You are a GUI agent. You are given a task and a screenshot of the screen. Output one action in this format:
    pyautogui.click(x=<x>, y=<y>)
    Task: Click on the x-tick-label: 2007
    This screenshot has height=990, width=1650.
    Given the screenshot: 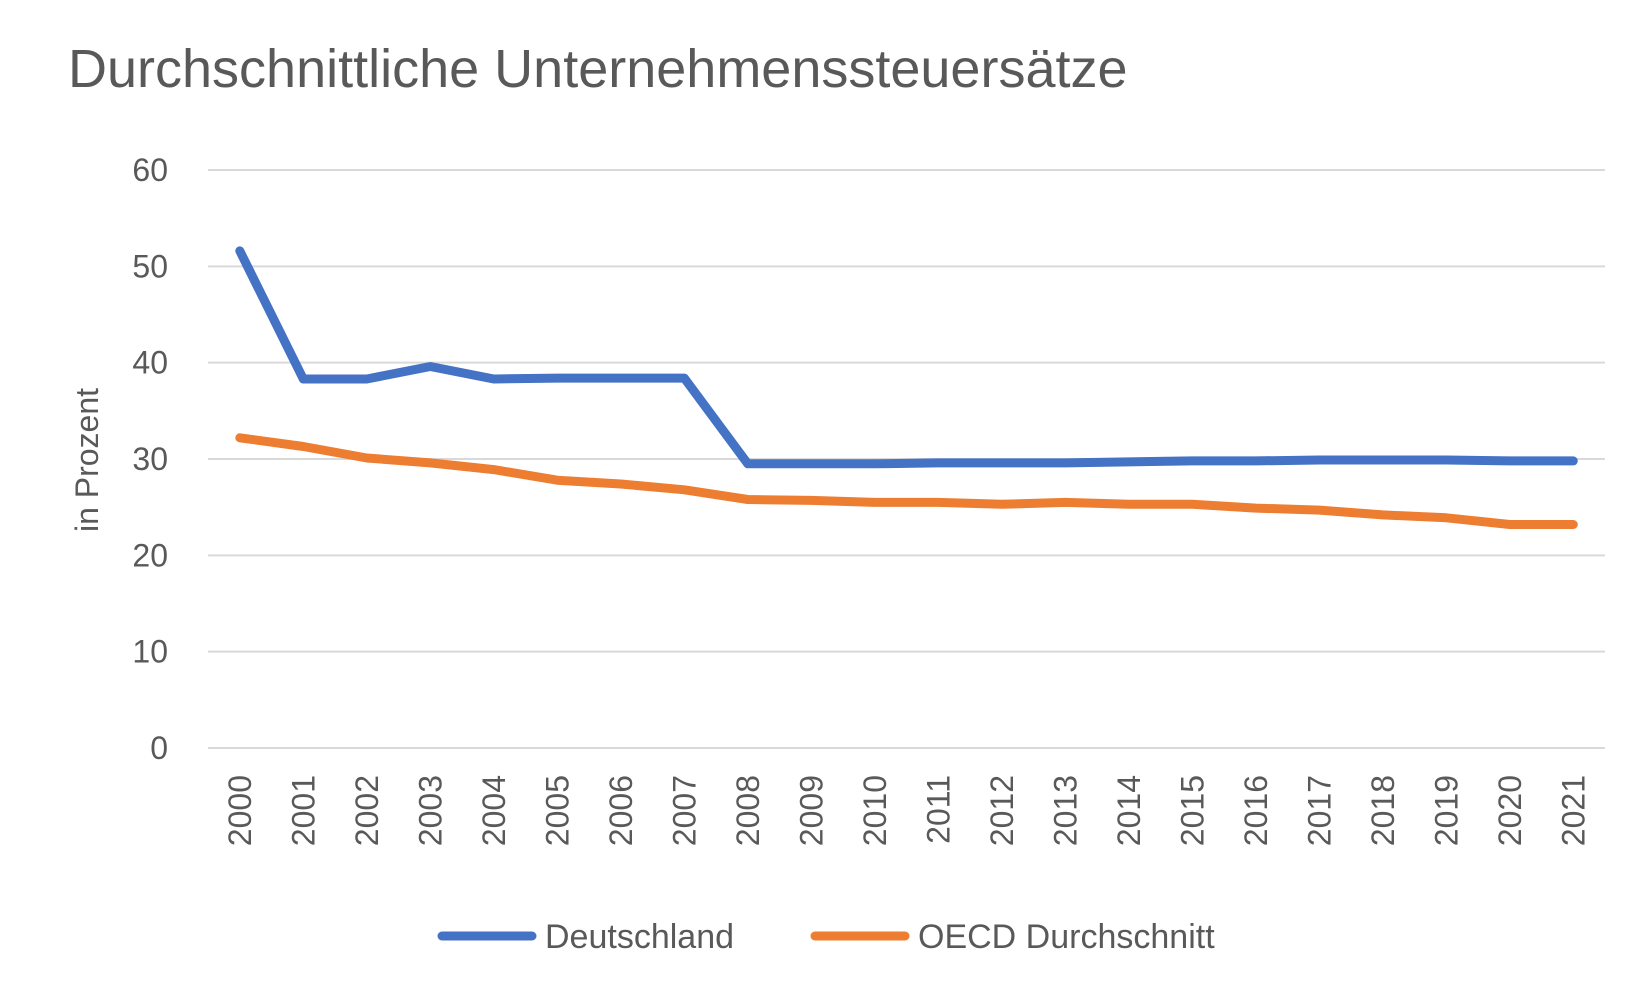 What is the action you would take?
    pyautogui.click(x=684, y=810)
    